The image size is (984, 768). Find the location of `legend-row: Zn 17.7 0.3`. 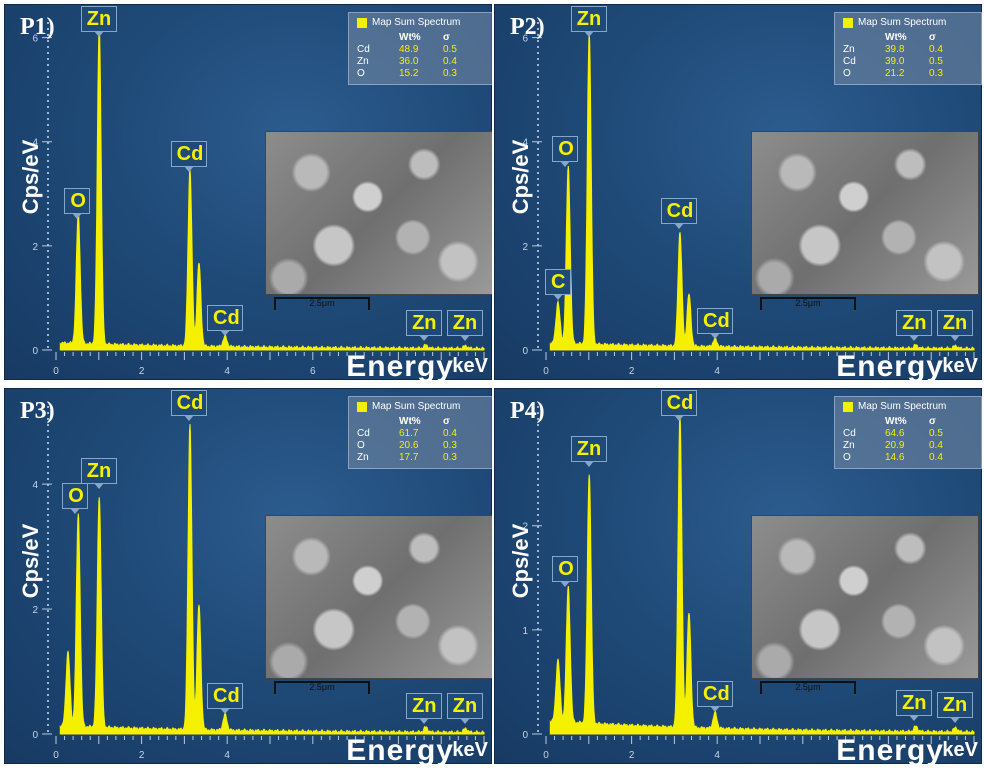

legend-row: Zn 17.7 0.3 is located at coordinates (423, 458).